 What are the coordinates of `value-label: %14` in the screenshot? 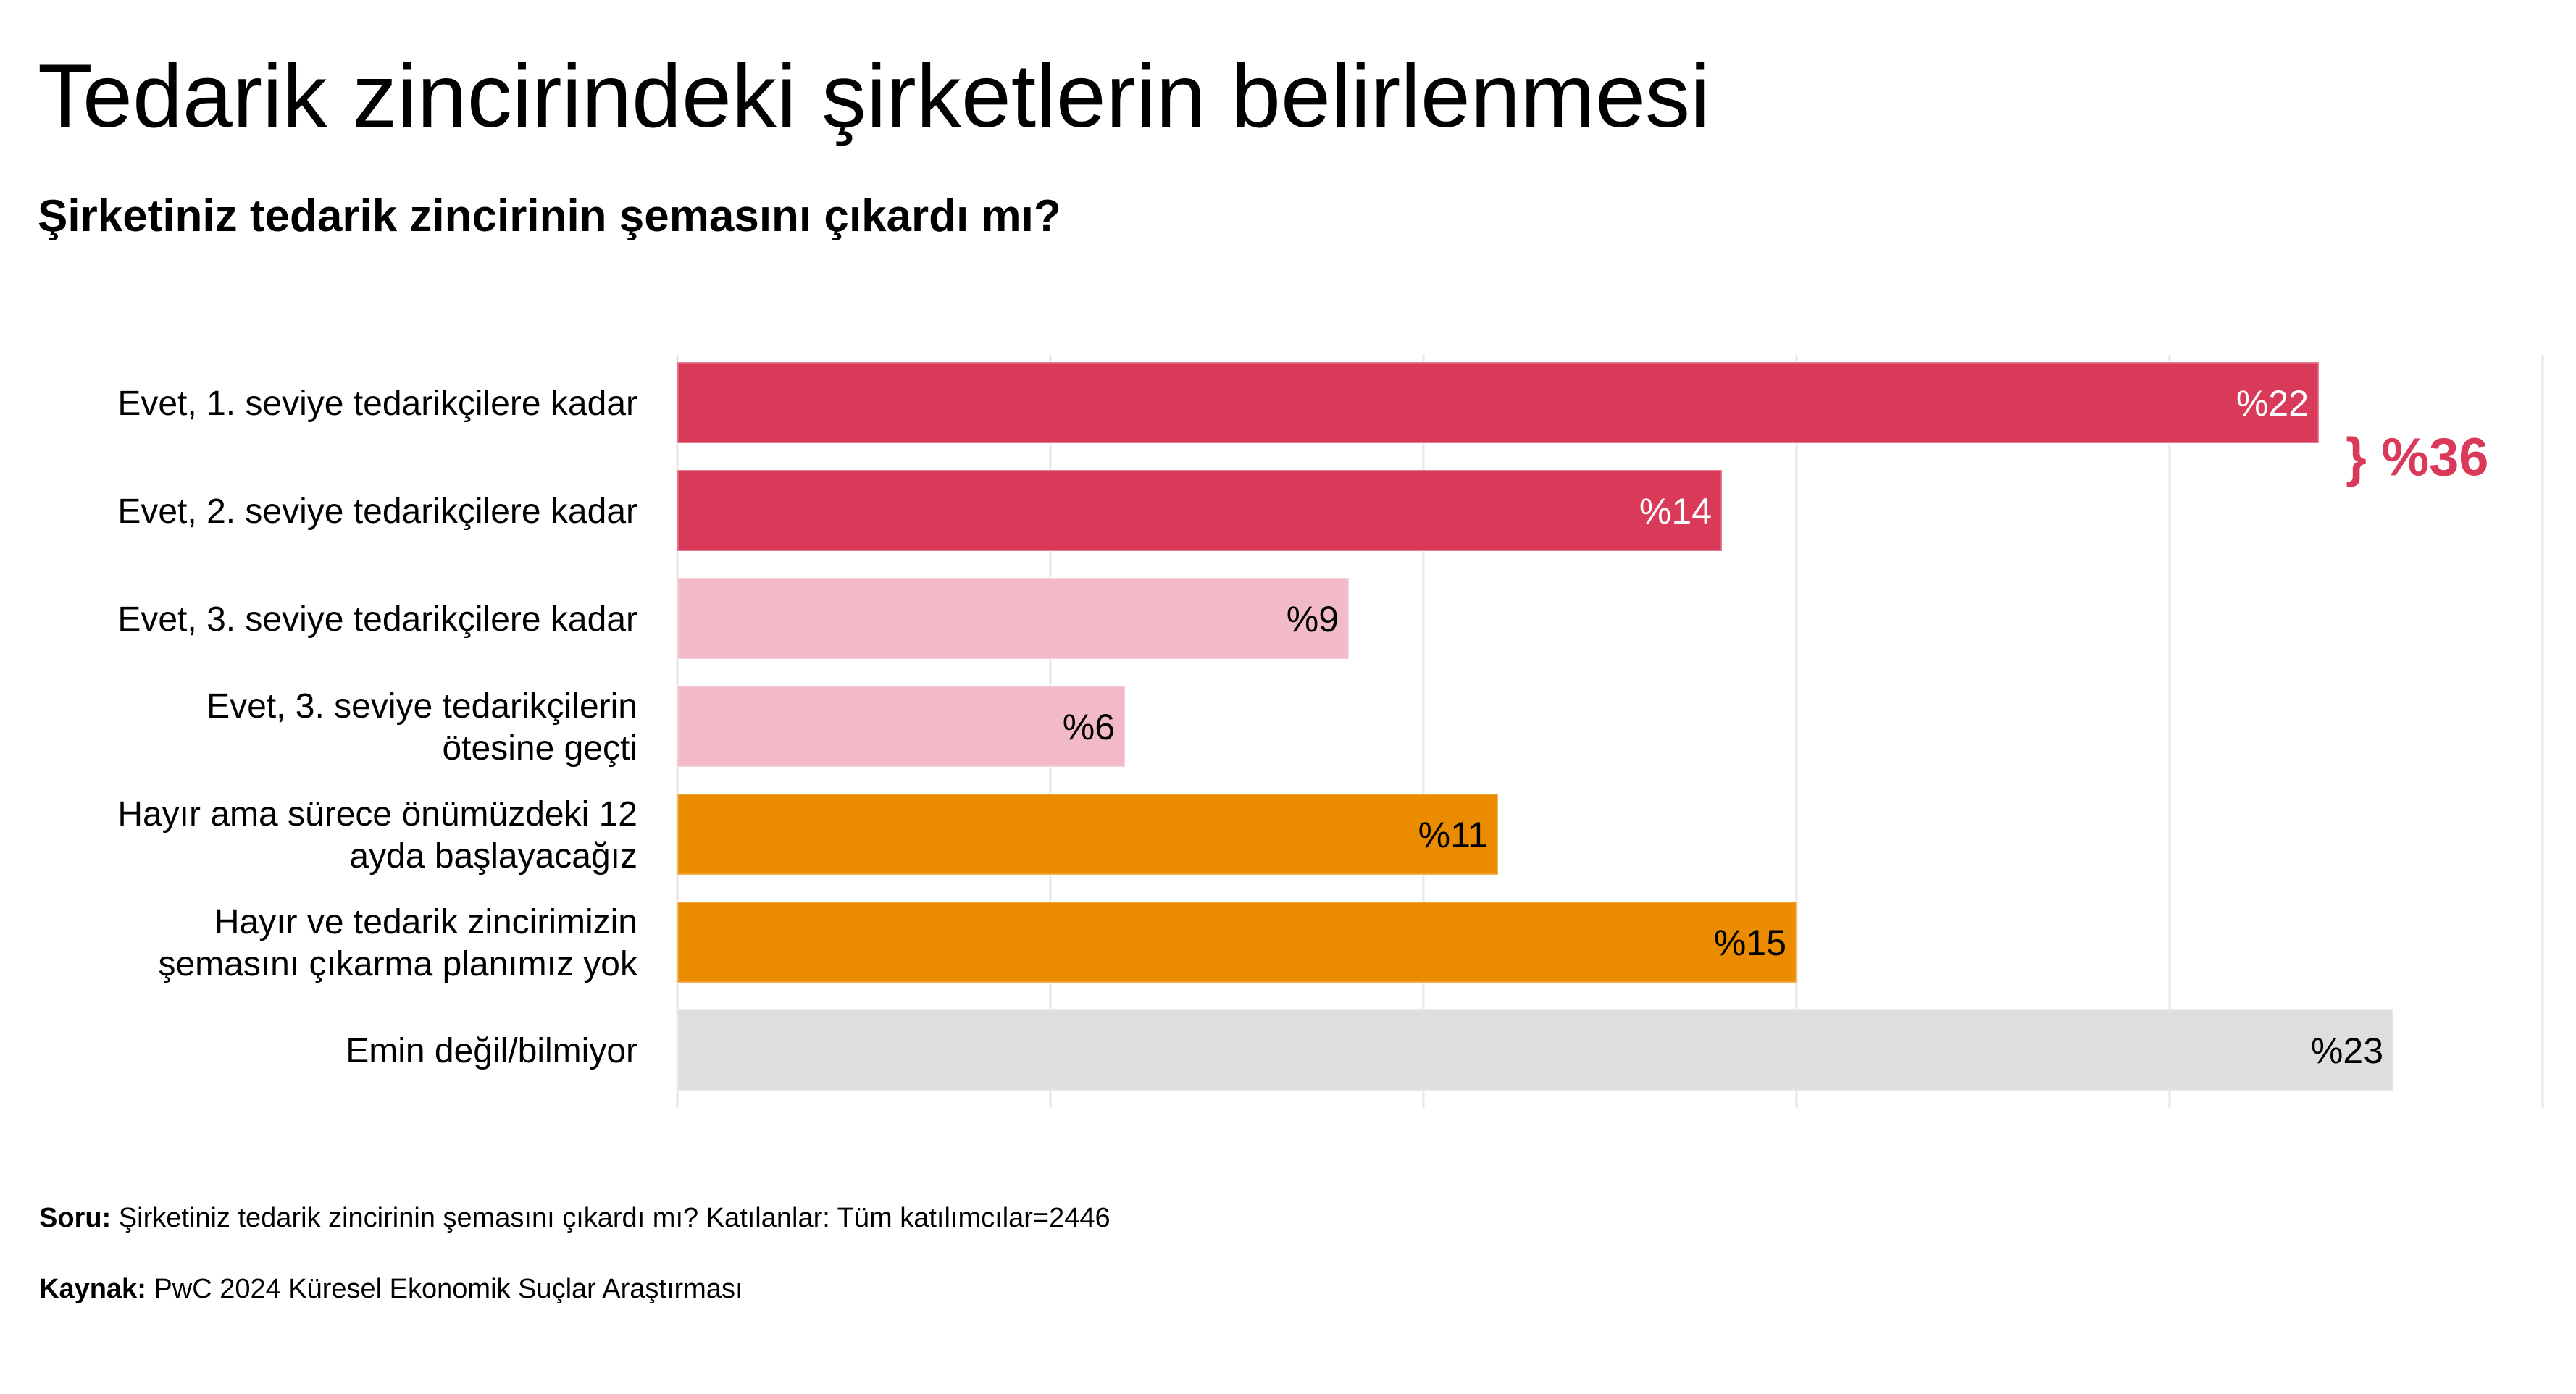 It's located at (1675, 511).